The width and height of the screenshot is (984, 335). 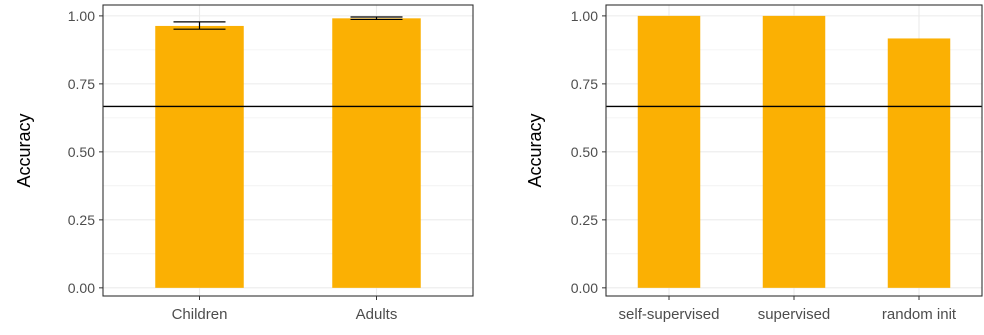 What do you see at coordinates (669, 151) in the screenshot?
I see `bar-self-supervised` at bounding box center [669, 151].